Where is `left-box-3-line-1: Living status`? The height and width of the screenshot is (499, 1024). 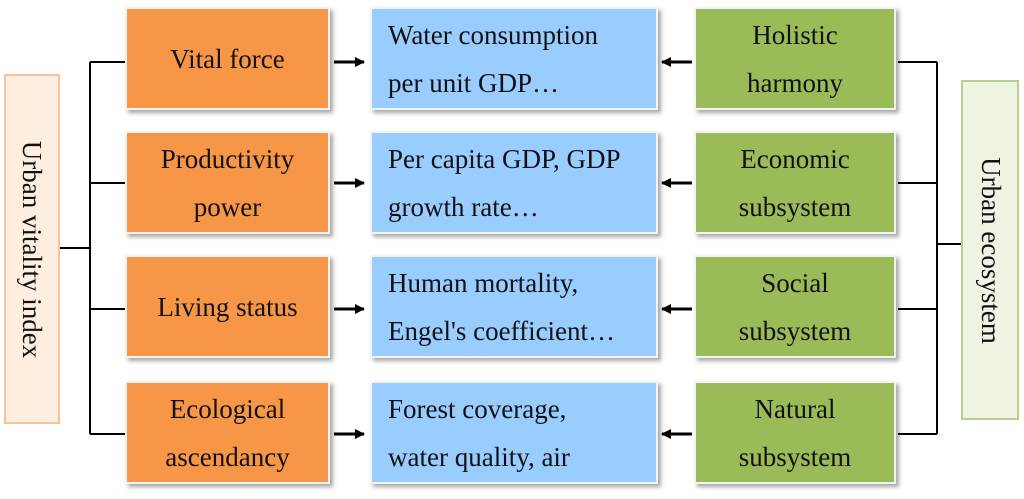 left-box-3-line-1: Living status is located at coordinates (227, 306).